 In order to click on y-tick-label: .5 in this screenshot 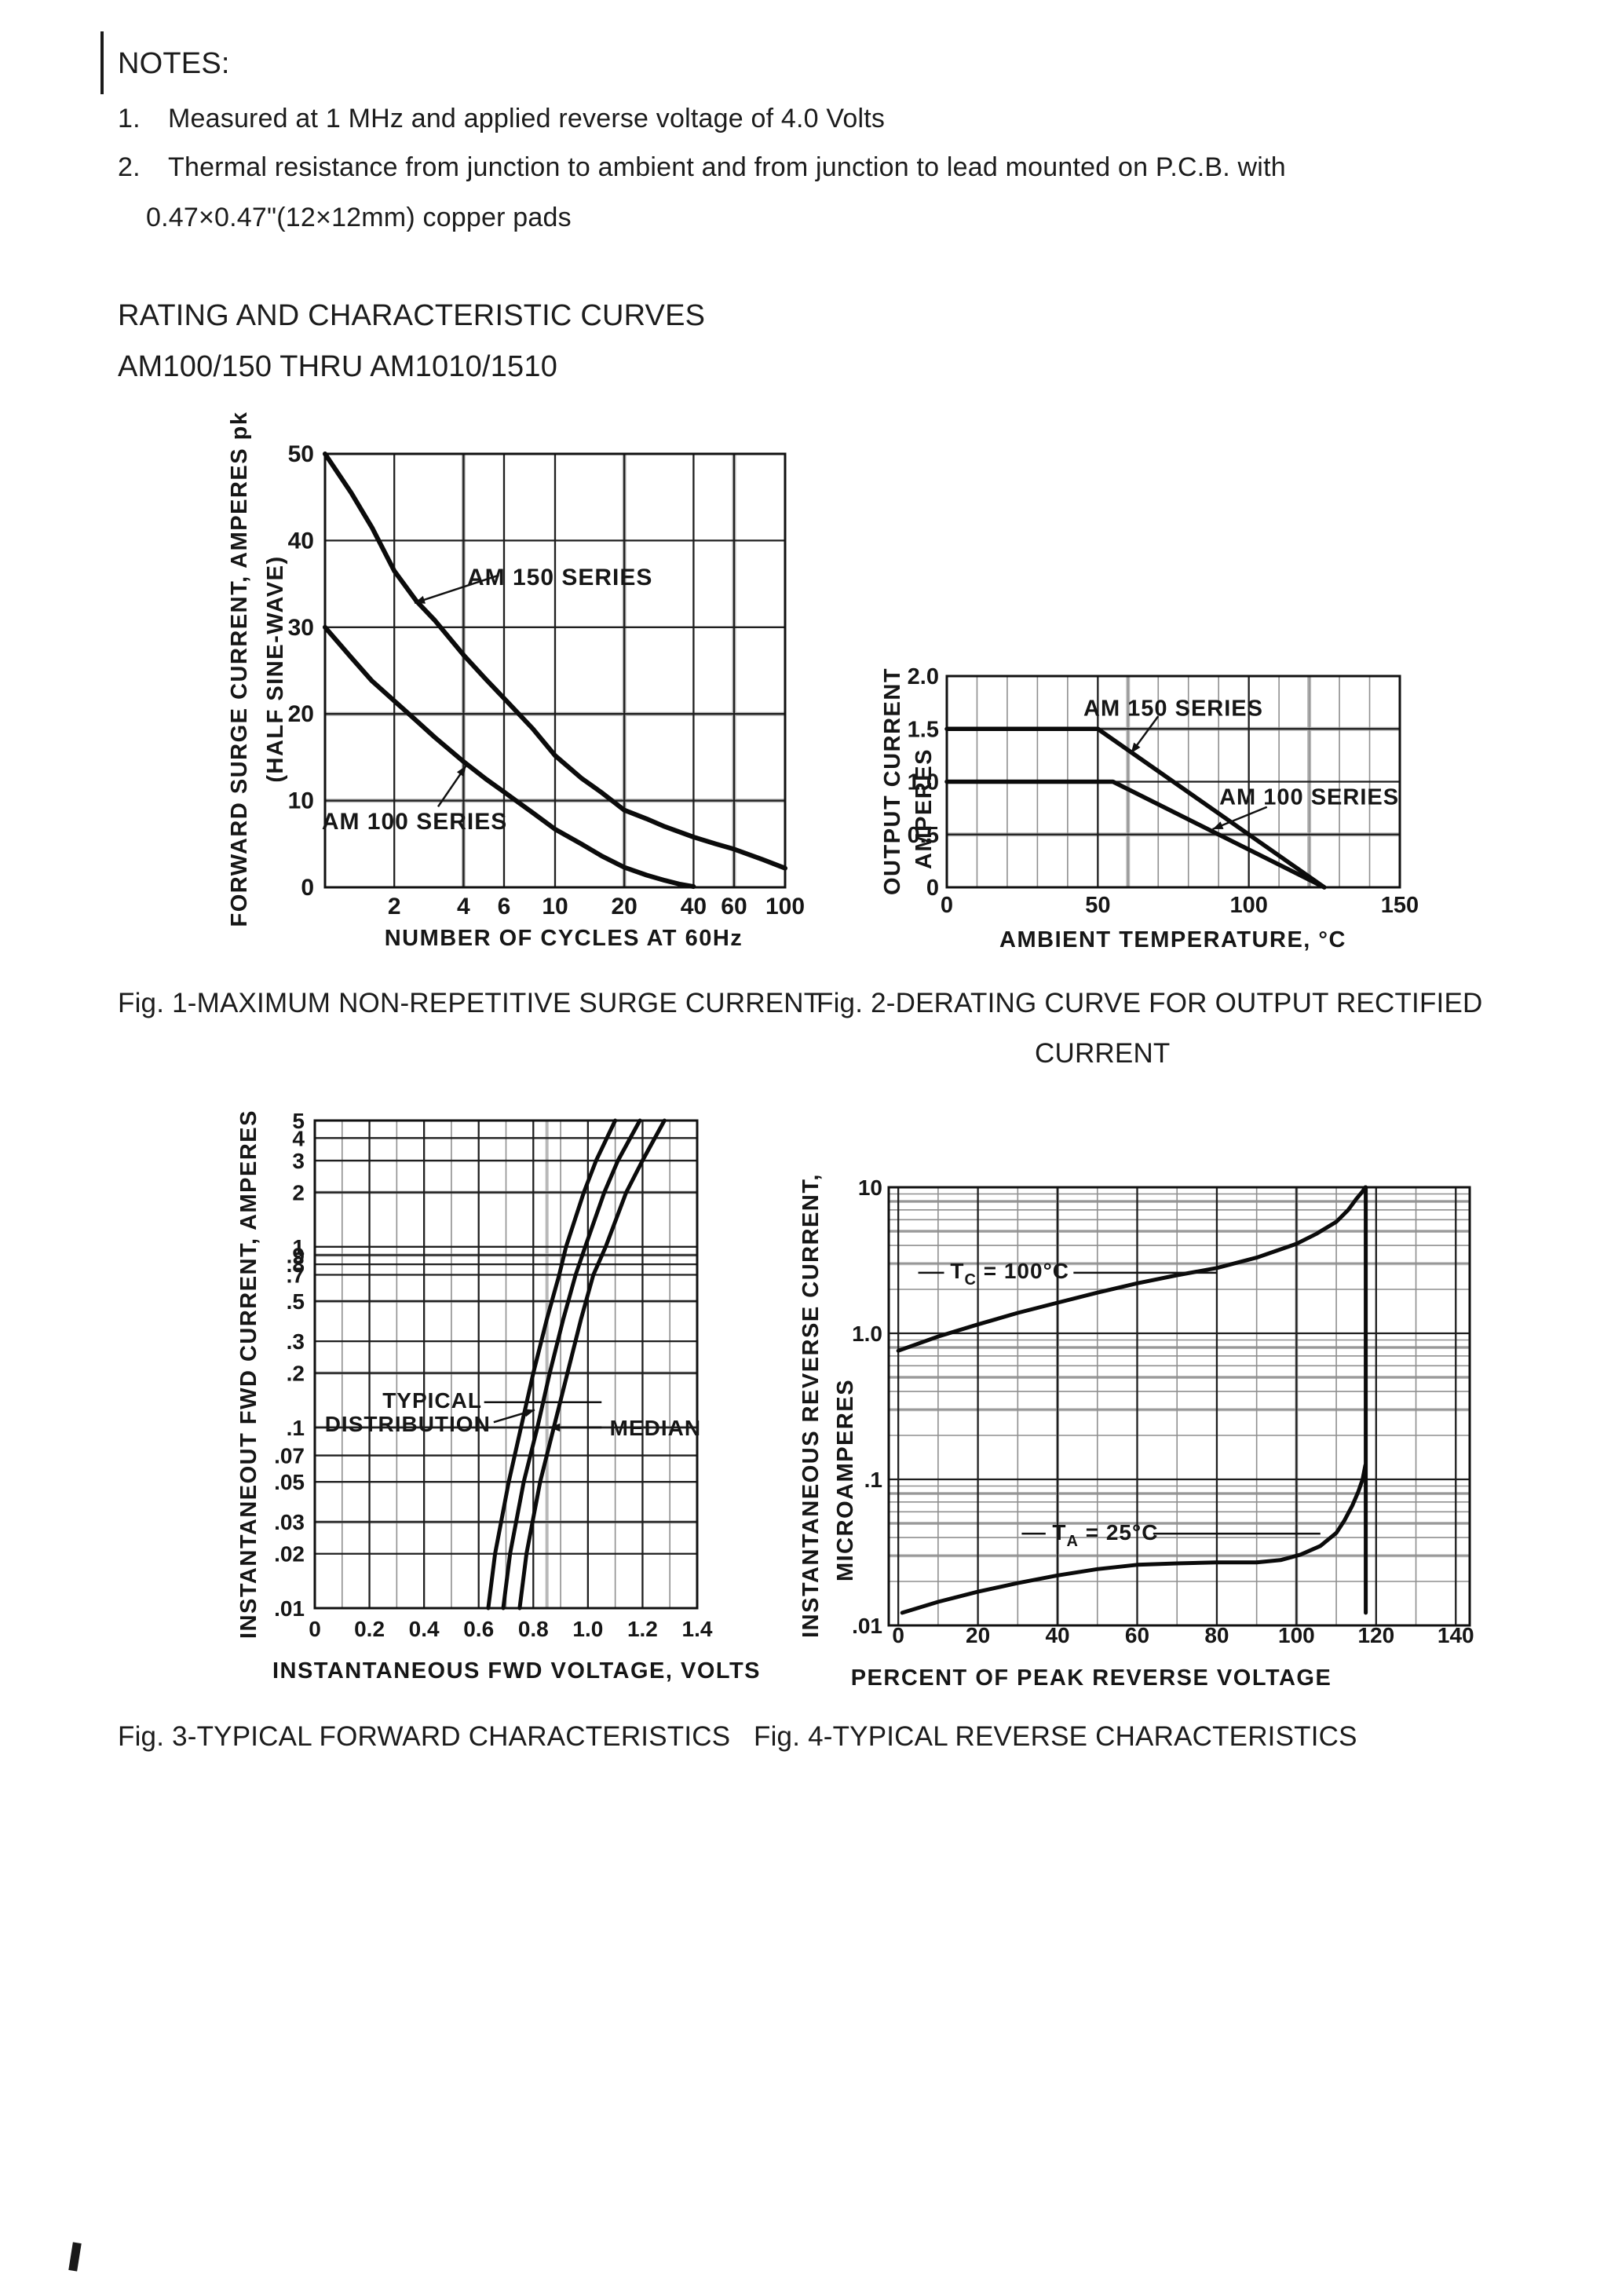, I will do `click(296, 1302)`.